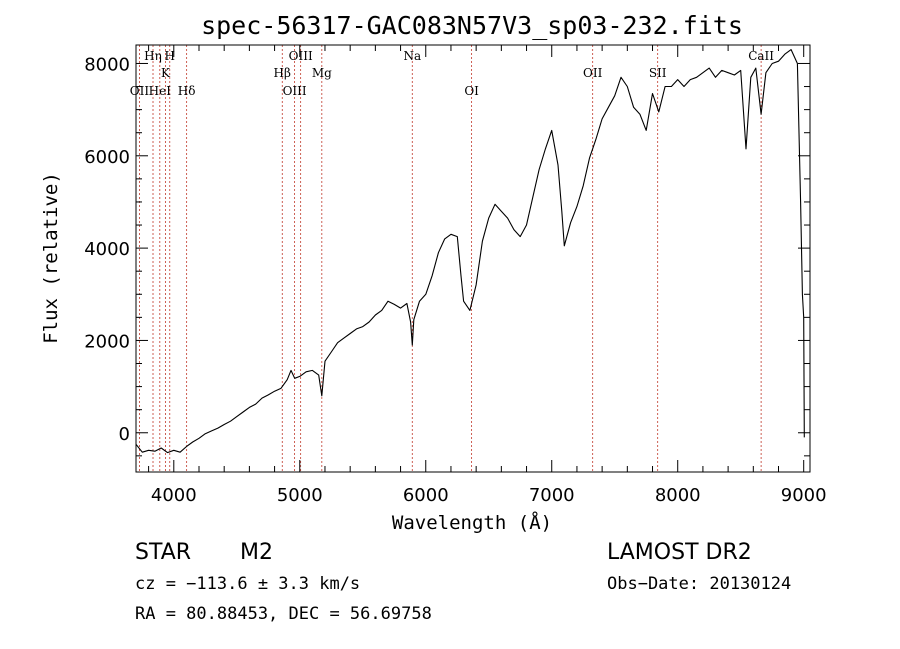 Image resolution: width=900 pixels, height=649 pixels. Describe the element at coordinates (160, 91) in the screenshot. I see `spectral-line-label: HeI` at that location.